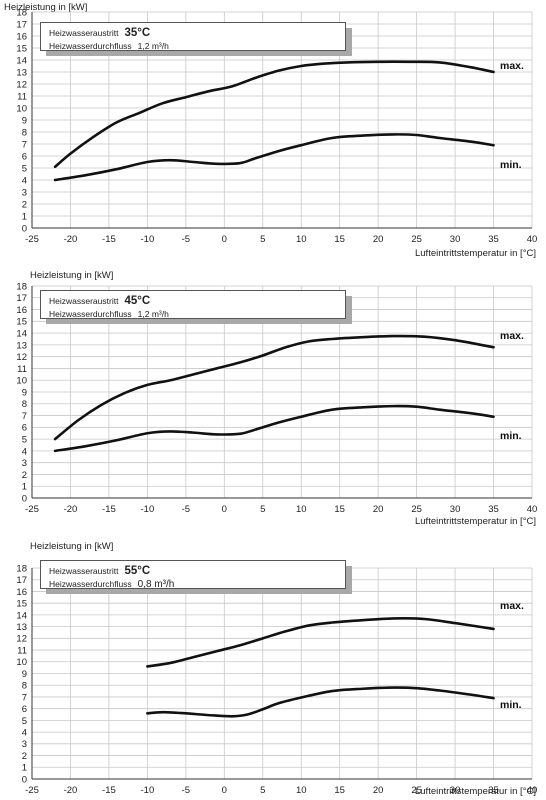 The image size is (546, 800). Describe the element at coordinates (193, 584) in the screenshot. I see `legend-row-flow: Heizwasserdurchfluss 0,8 m³/h` at that location.